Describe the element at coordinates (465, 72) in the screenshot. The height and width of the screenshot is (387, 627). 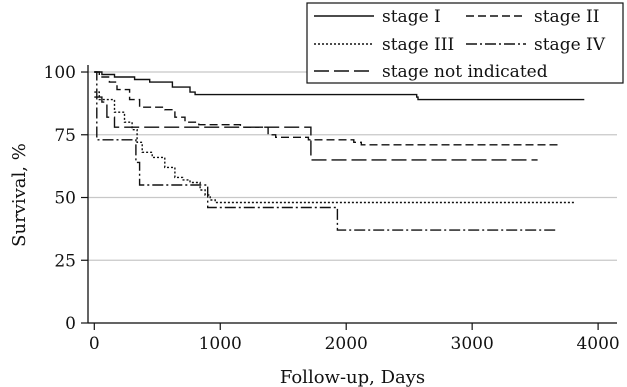
I see `legend-label-5: stage not indicated` at that location.